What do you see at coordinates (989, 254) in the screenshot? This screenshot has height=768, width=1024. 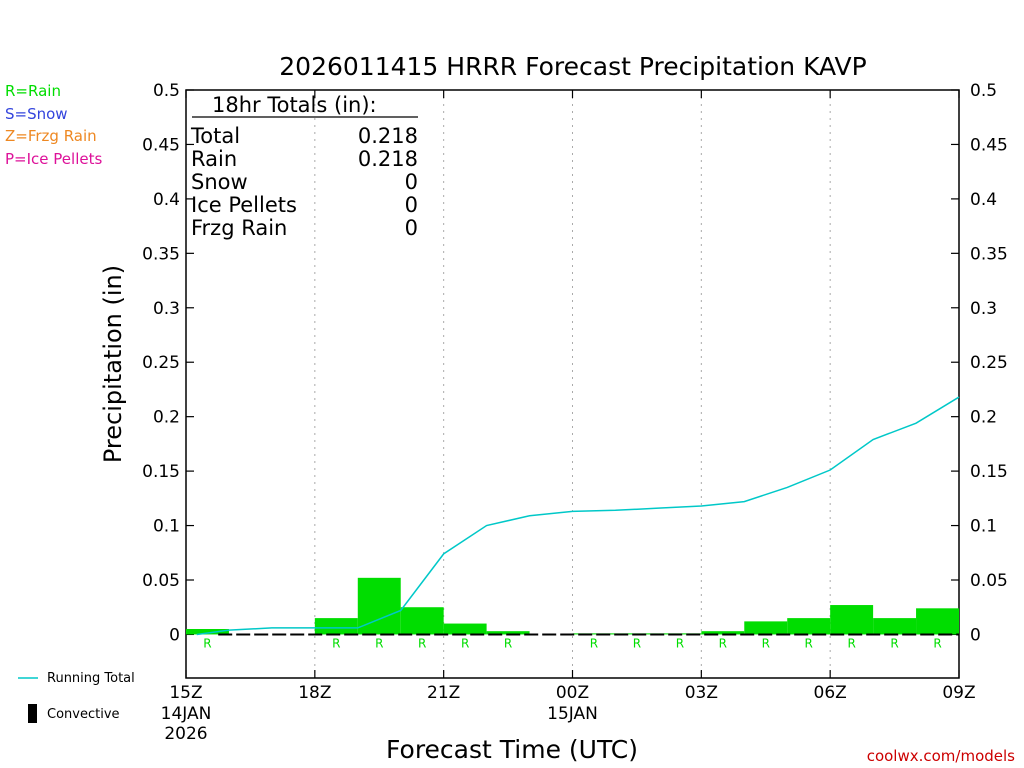 I see `y-tick-label-right: 0.35` at bounding box center [989, 254].